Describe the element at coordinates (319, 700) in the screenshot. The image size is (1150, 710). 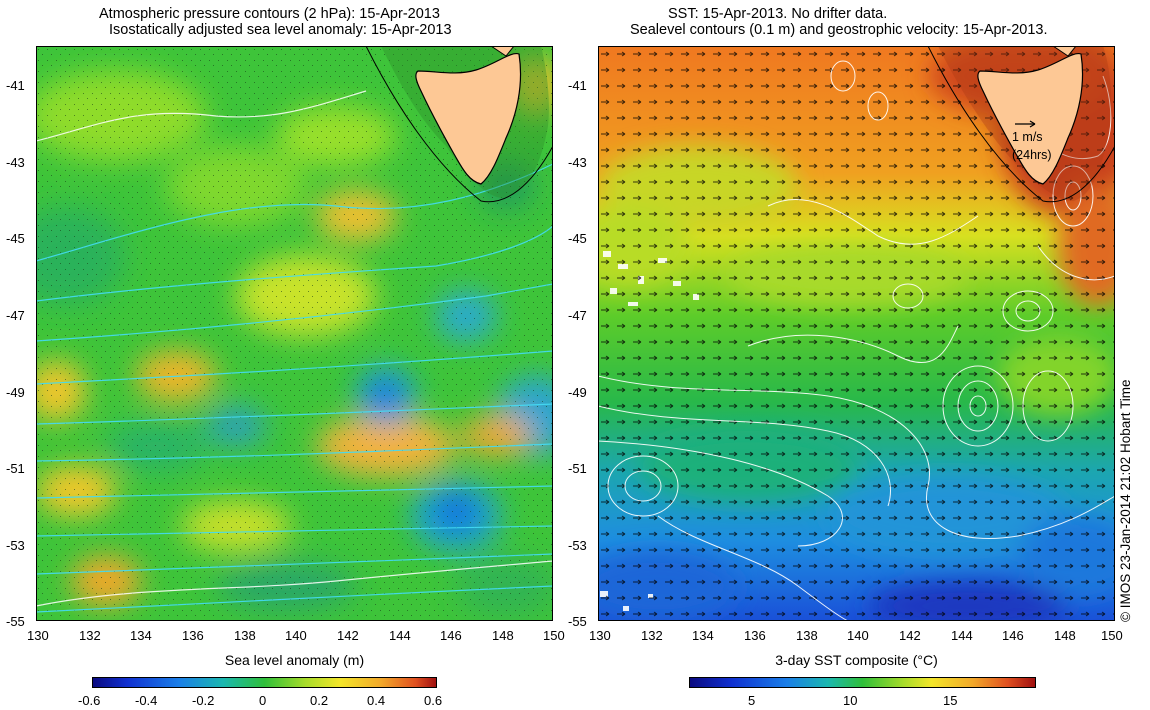
I see `cbar-tick: 0.2` at that location.